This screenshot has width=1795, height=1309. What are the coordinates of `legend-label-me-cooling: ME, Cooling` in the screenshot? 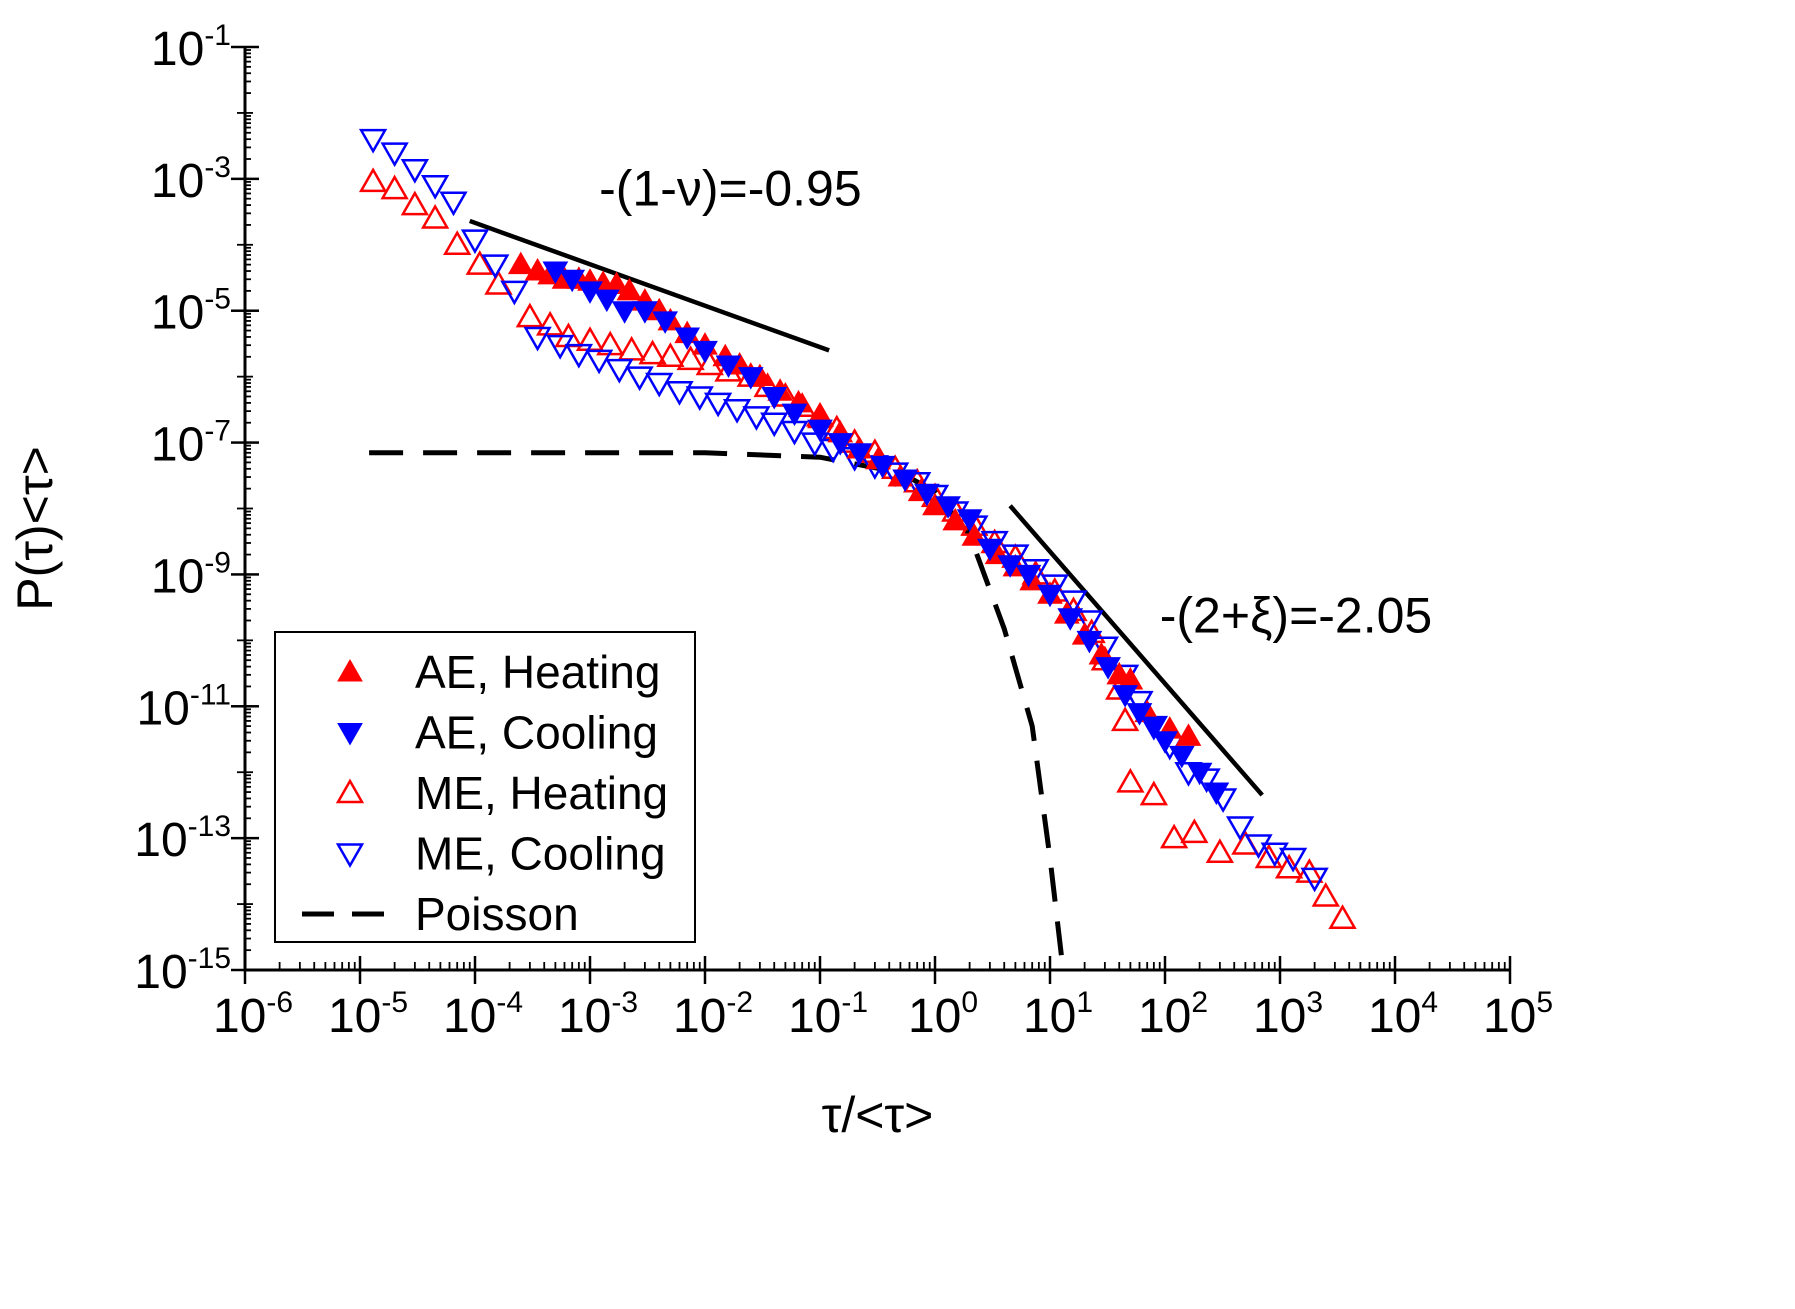 It's located at (540, 854).